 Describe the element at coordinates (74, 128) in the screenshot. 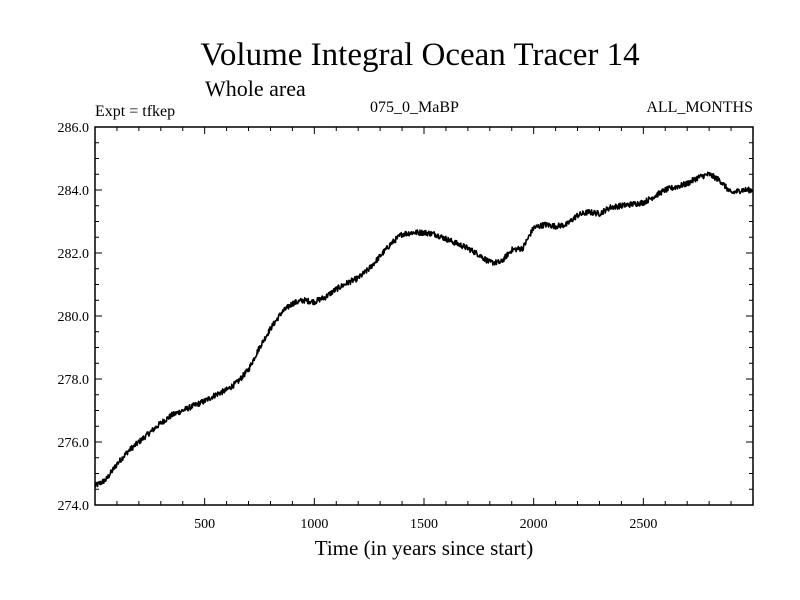

I see `y-tick-label: 286.0` at that location.